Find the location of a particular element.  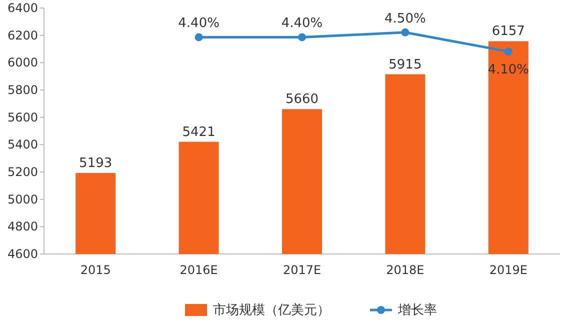

data-label: 4.50% is located at coordinates (405, 18).